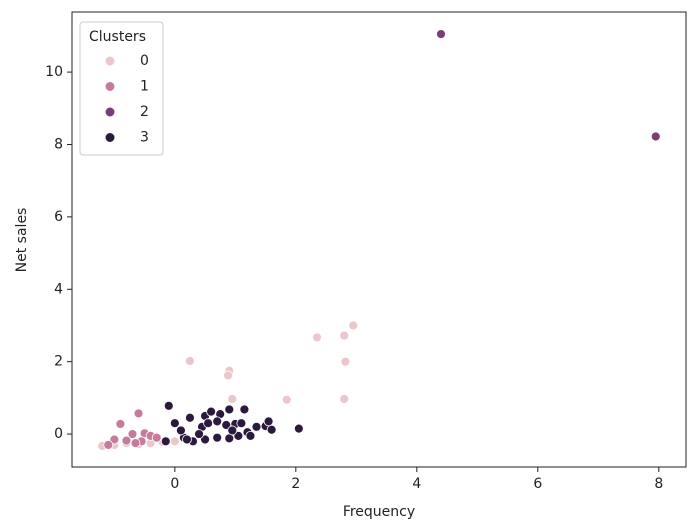 The height and width of the screenshot is (529, 700). I want to click on legend-title: Clusters, so click(117, 37).